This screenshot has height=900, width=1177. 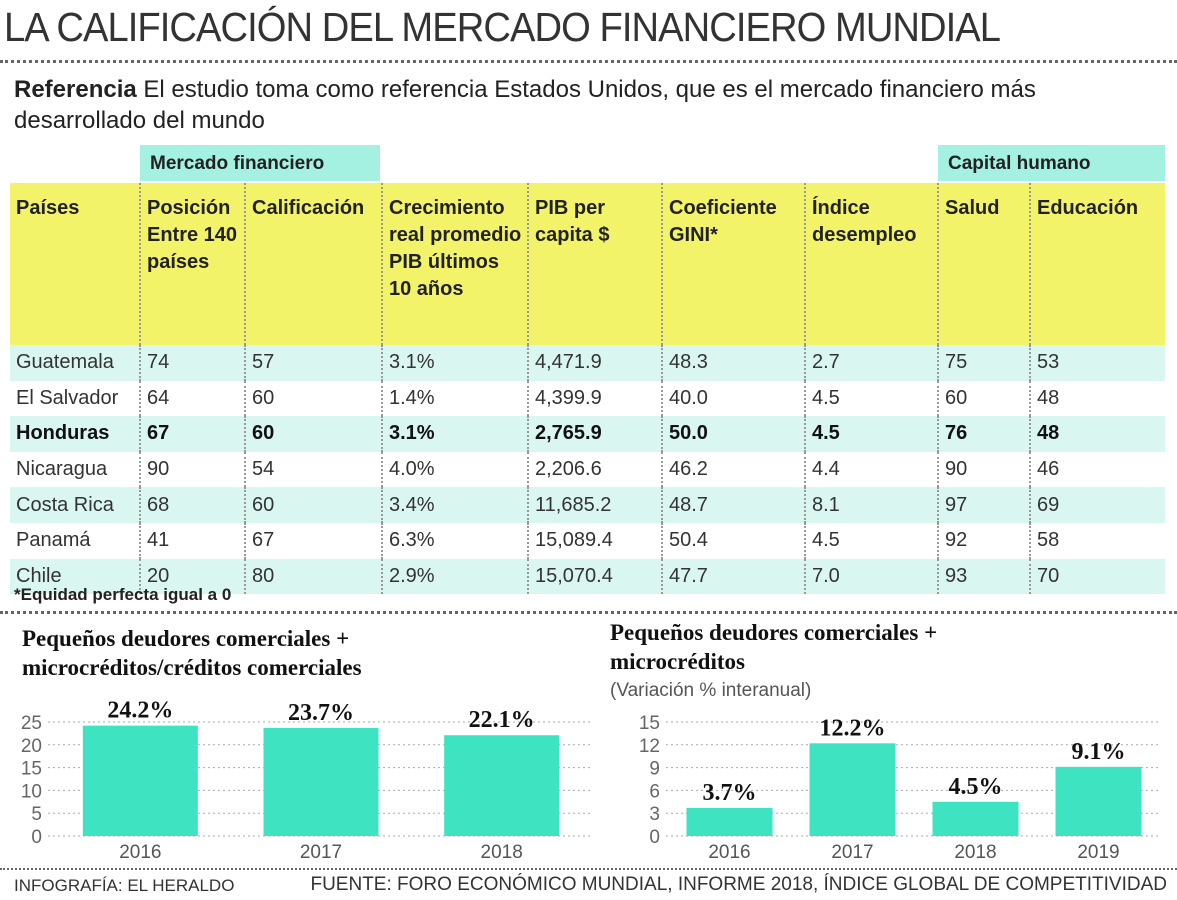 I want to click on table-cell: 7.0, so click(x=872, y=576).